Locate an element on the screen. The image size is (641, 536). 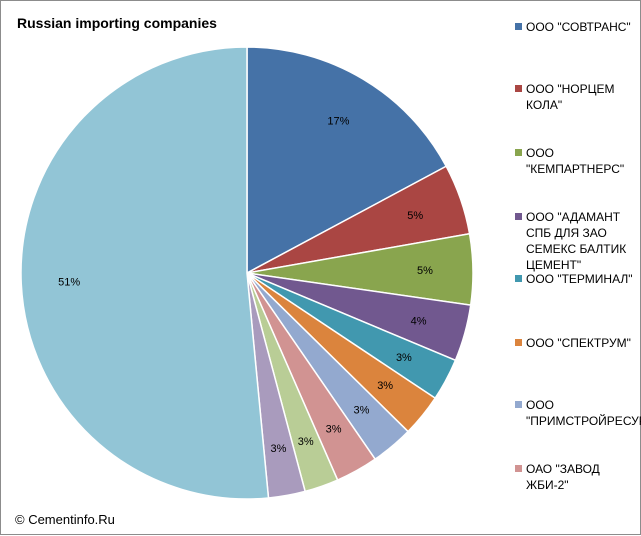
legend-entry-spektrum: ООО "СПЕКТРУМ" is located at coordinates (576, 343).